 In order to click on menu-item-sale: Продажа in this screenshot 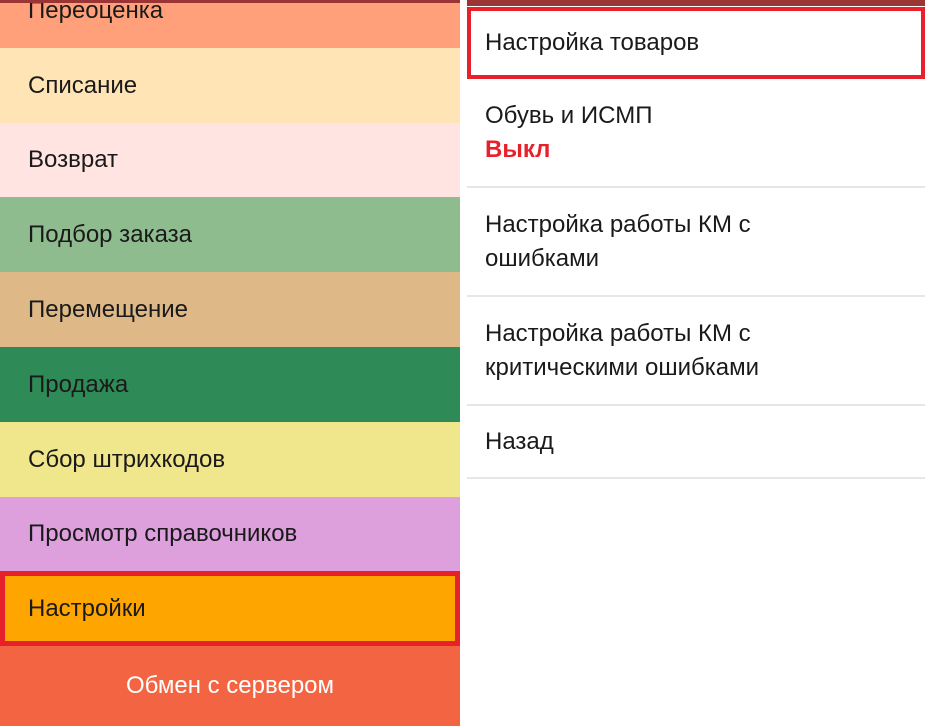, I will do `click(230, 384)`.